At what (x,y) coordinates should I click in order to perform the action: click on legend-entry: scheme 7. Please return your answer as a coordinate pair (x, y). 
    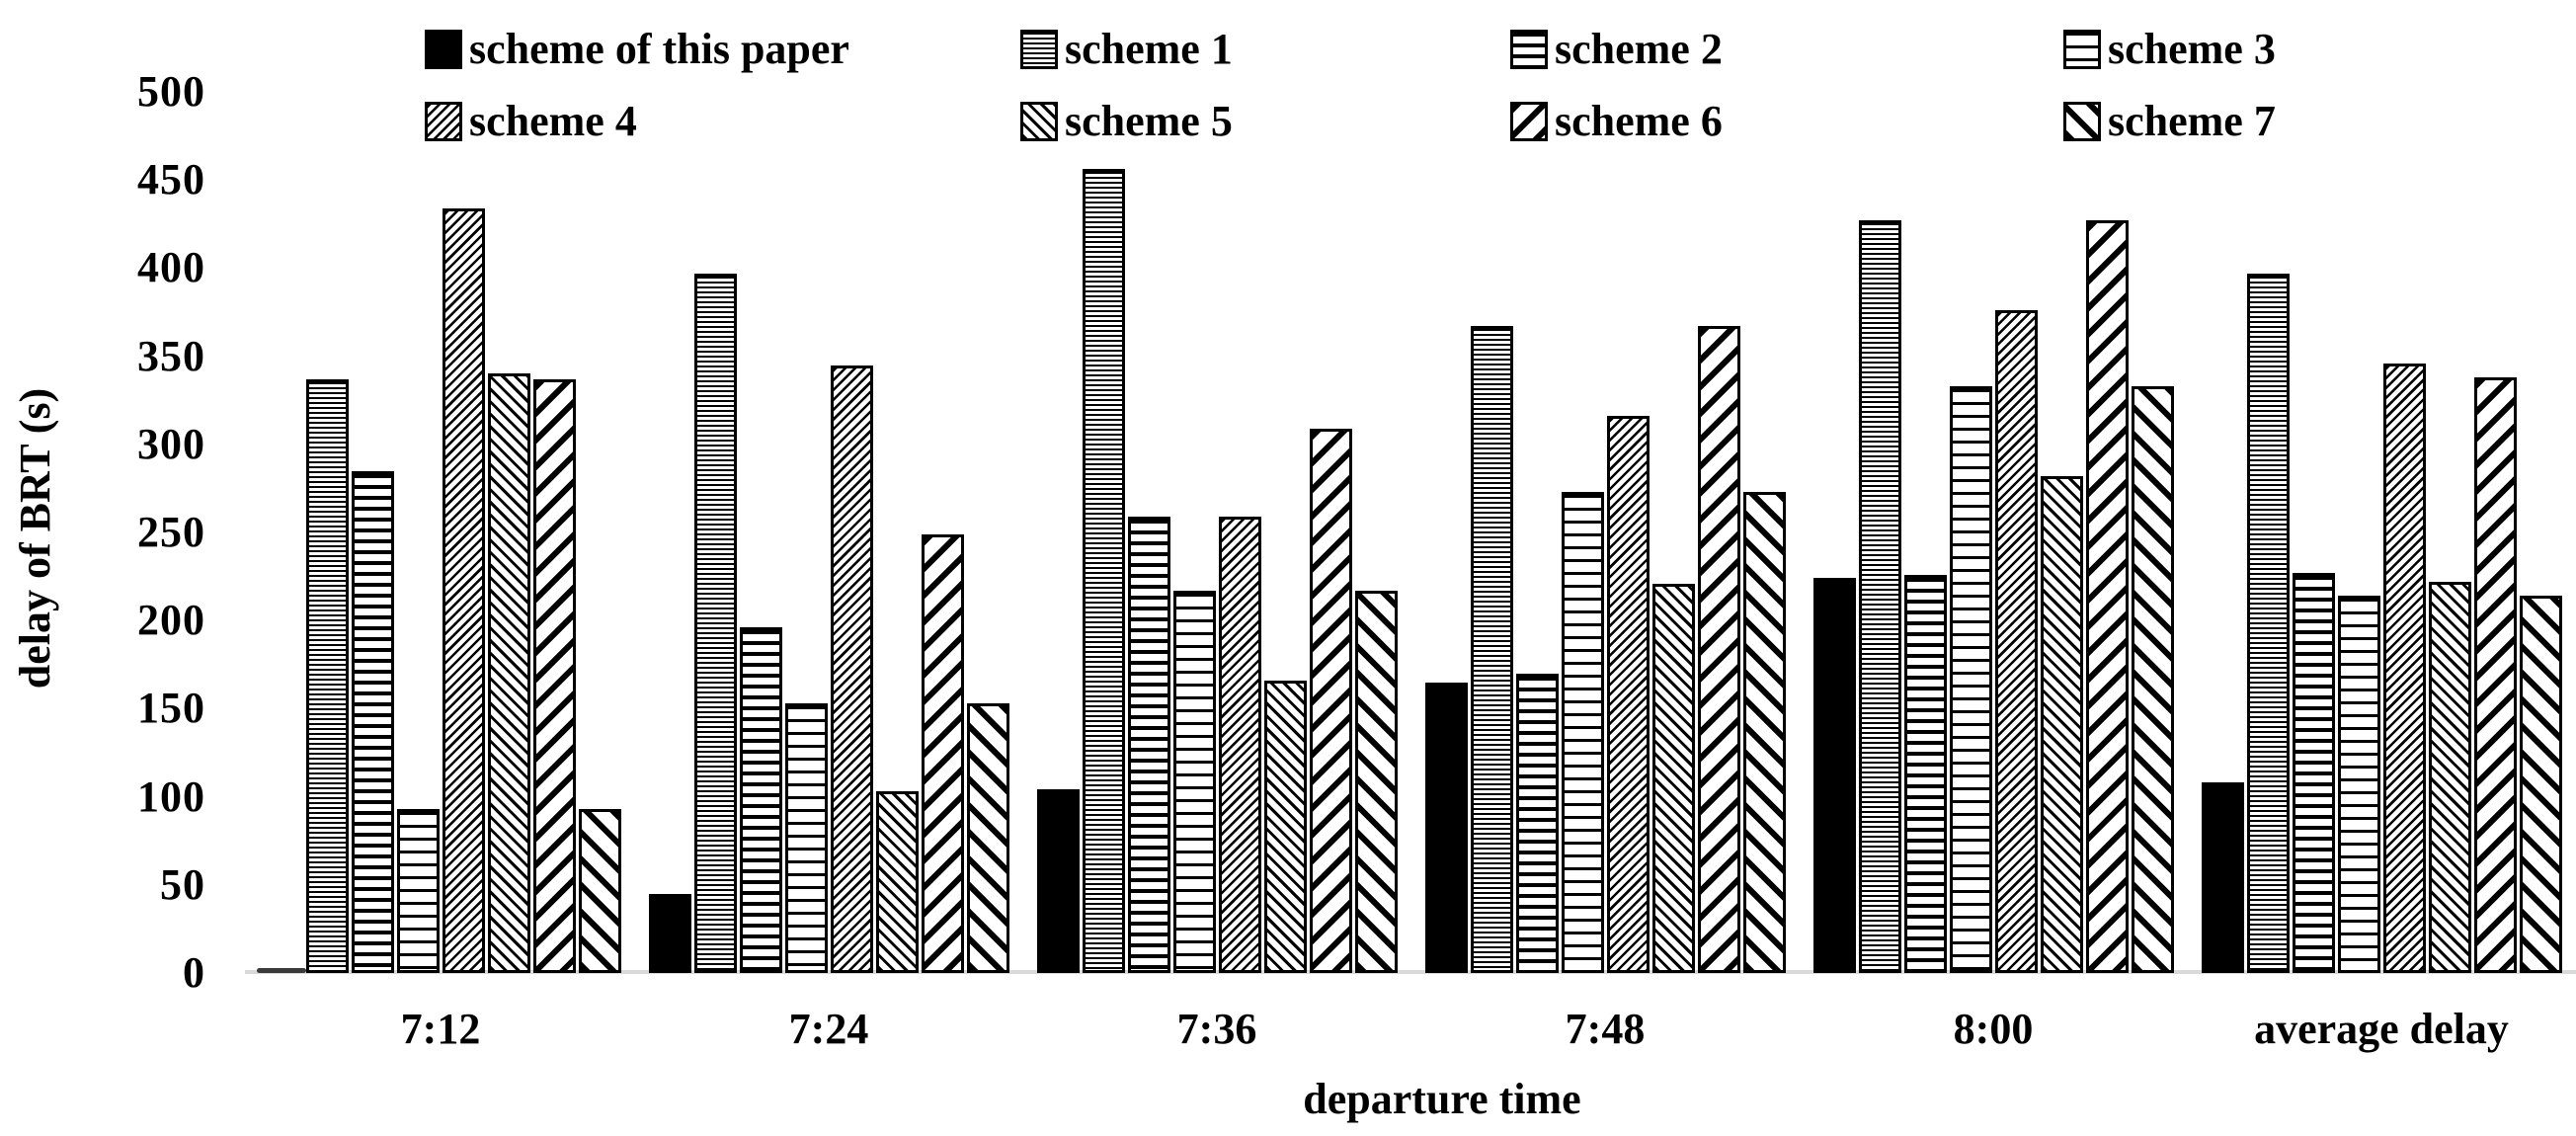
    Looking at the image, I should click on (2169, 121).